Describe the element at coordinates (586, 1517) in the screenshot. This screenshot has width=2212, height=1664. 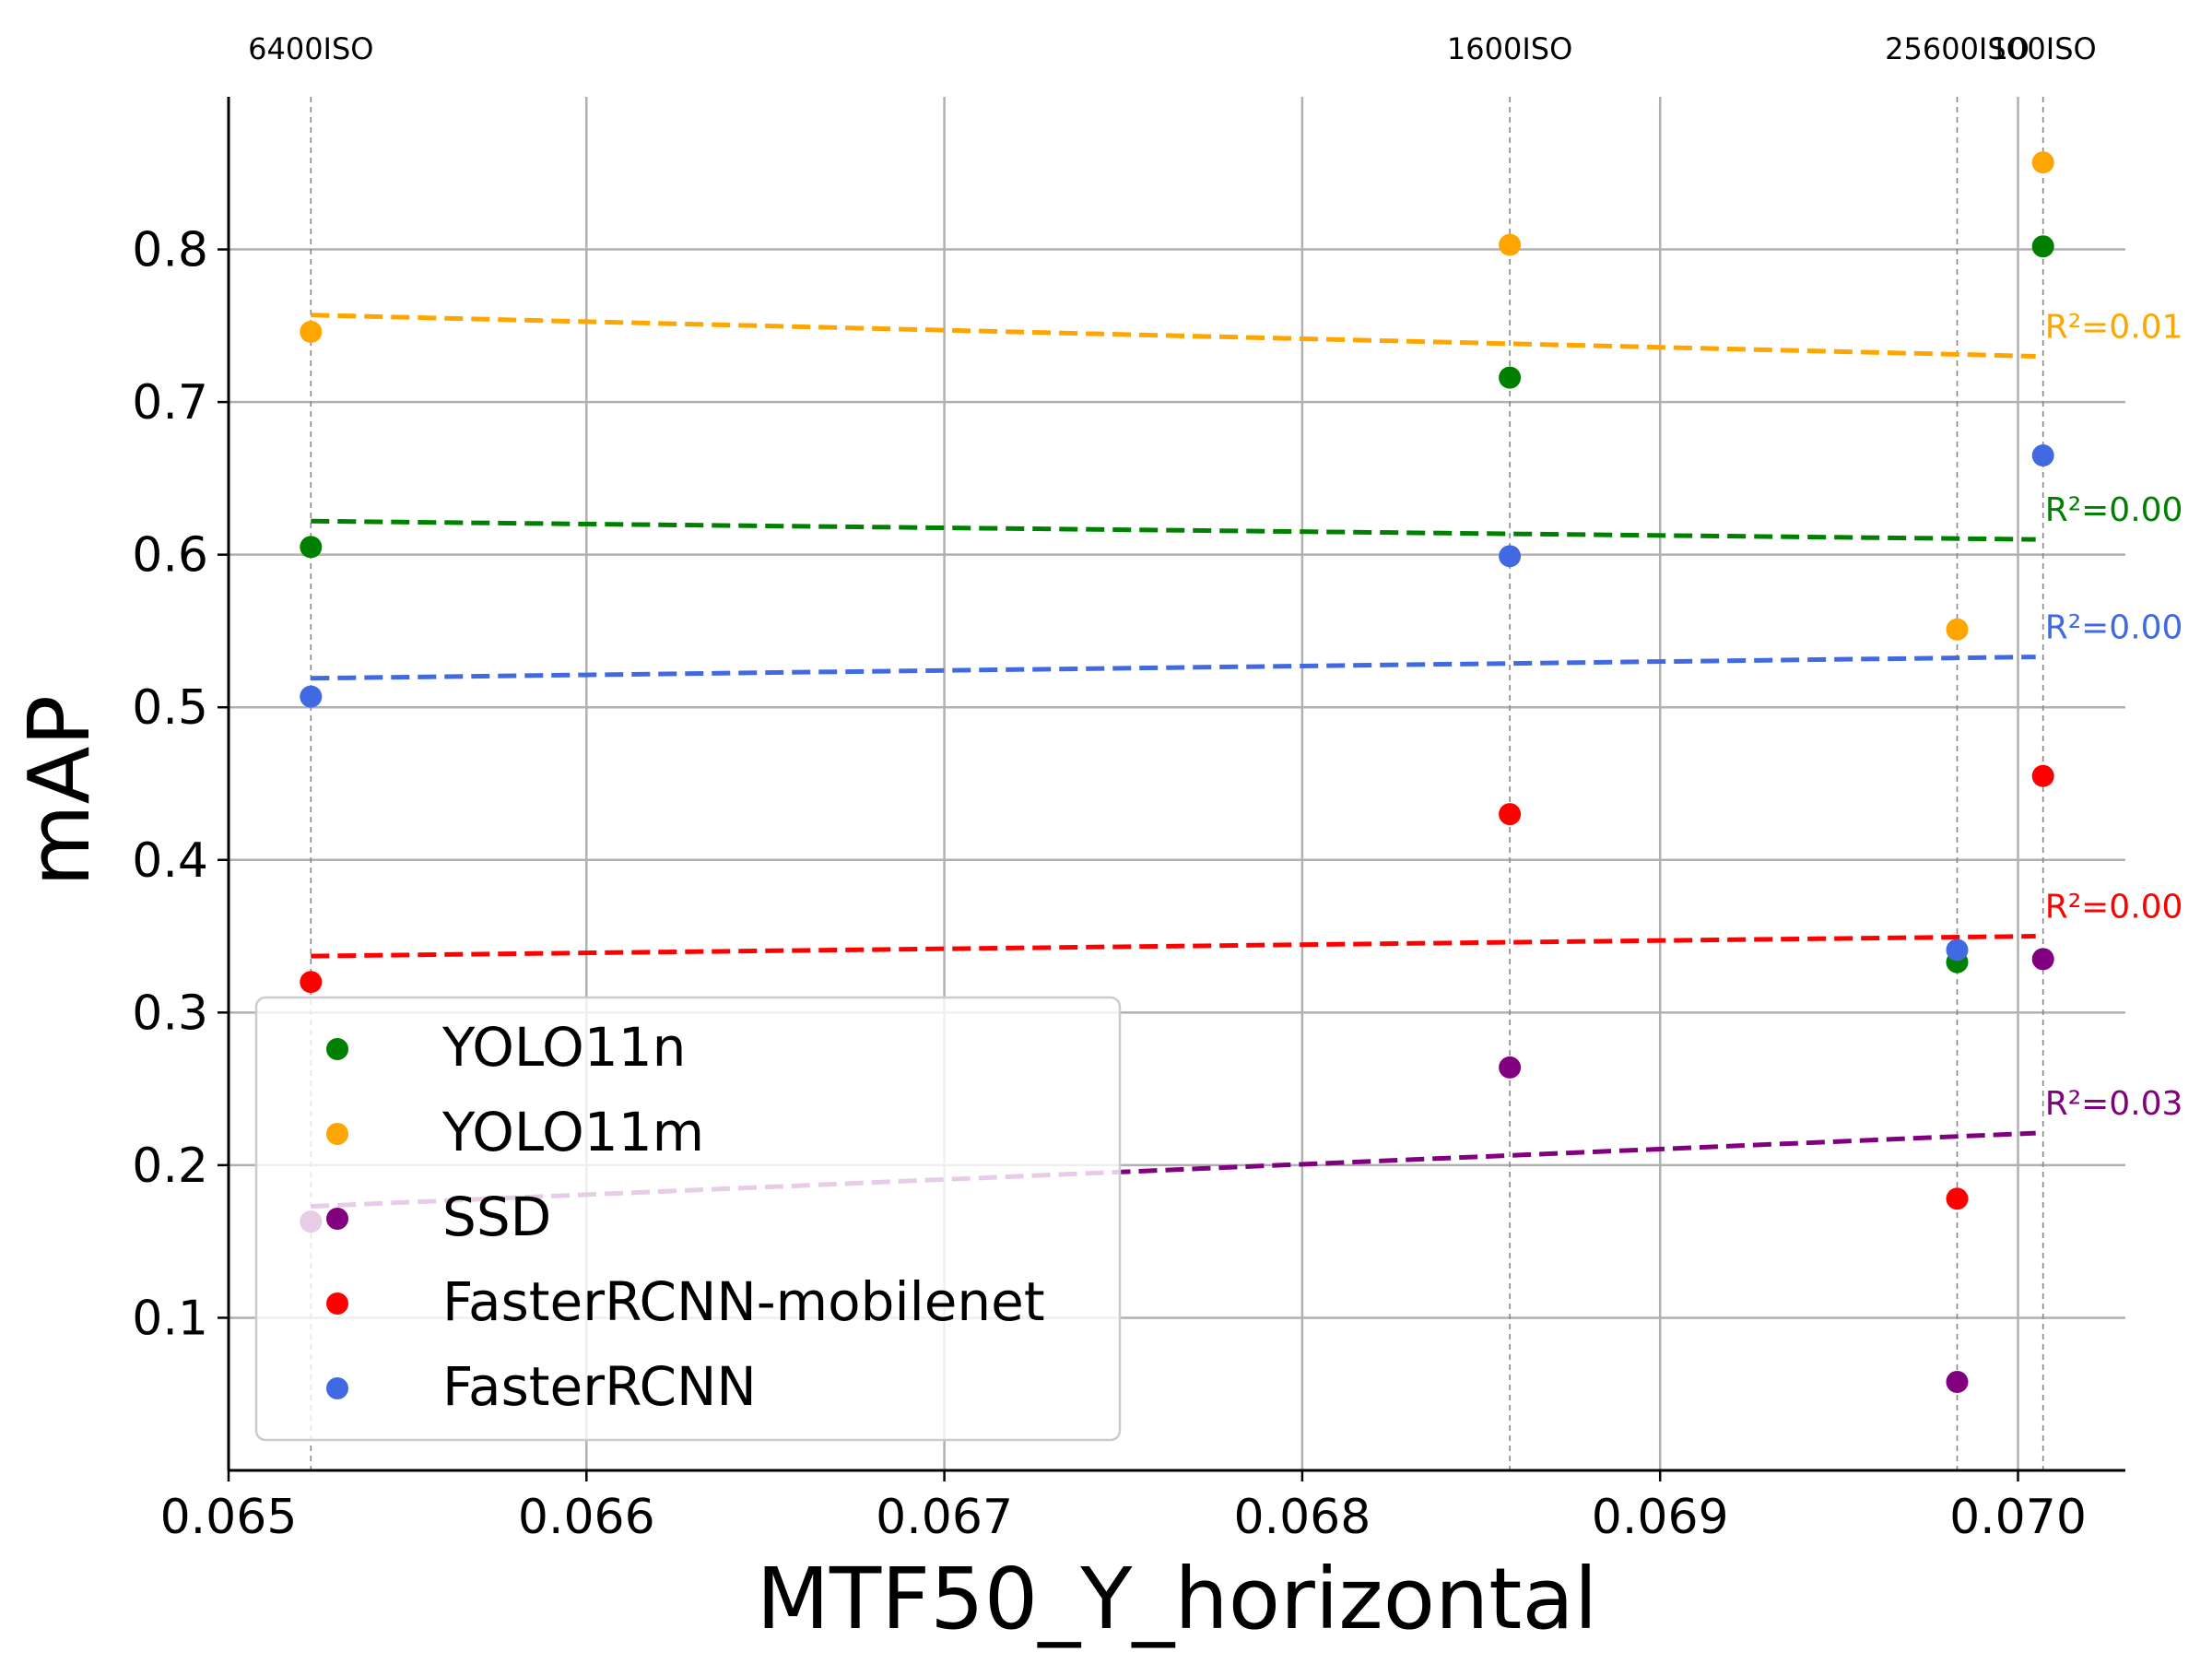
I see `x-tick-label: 0.066` at that location.